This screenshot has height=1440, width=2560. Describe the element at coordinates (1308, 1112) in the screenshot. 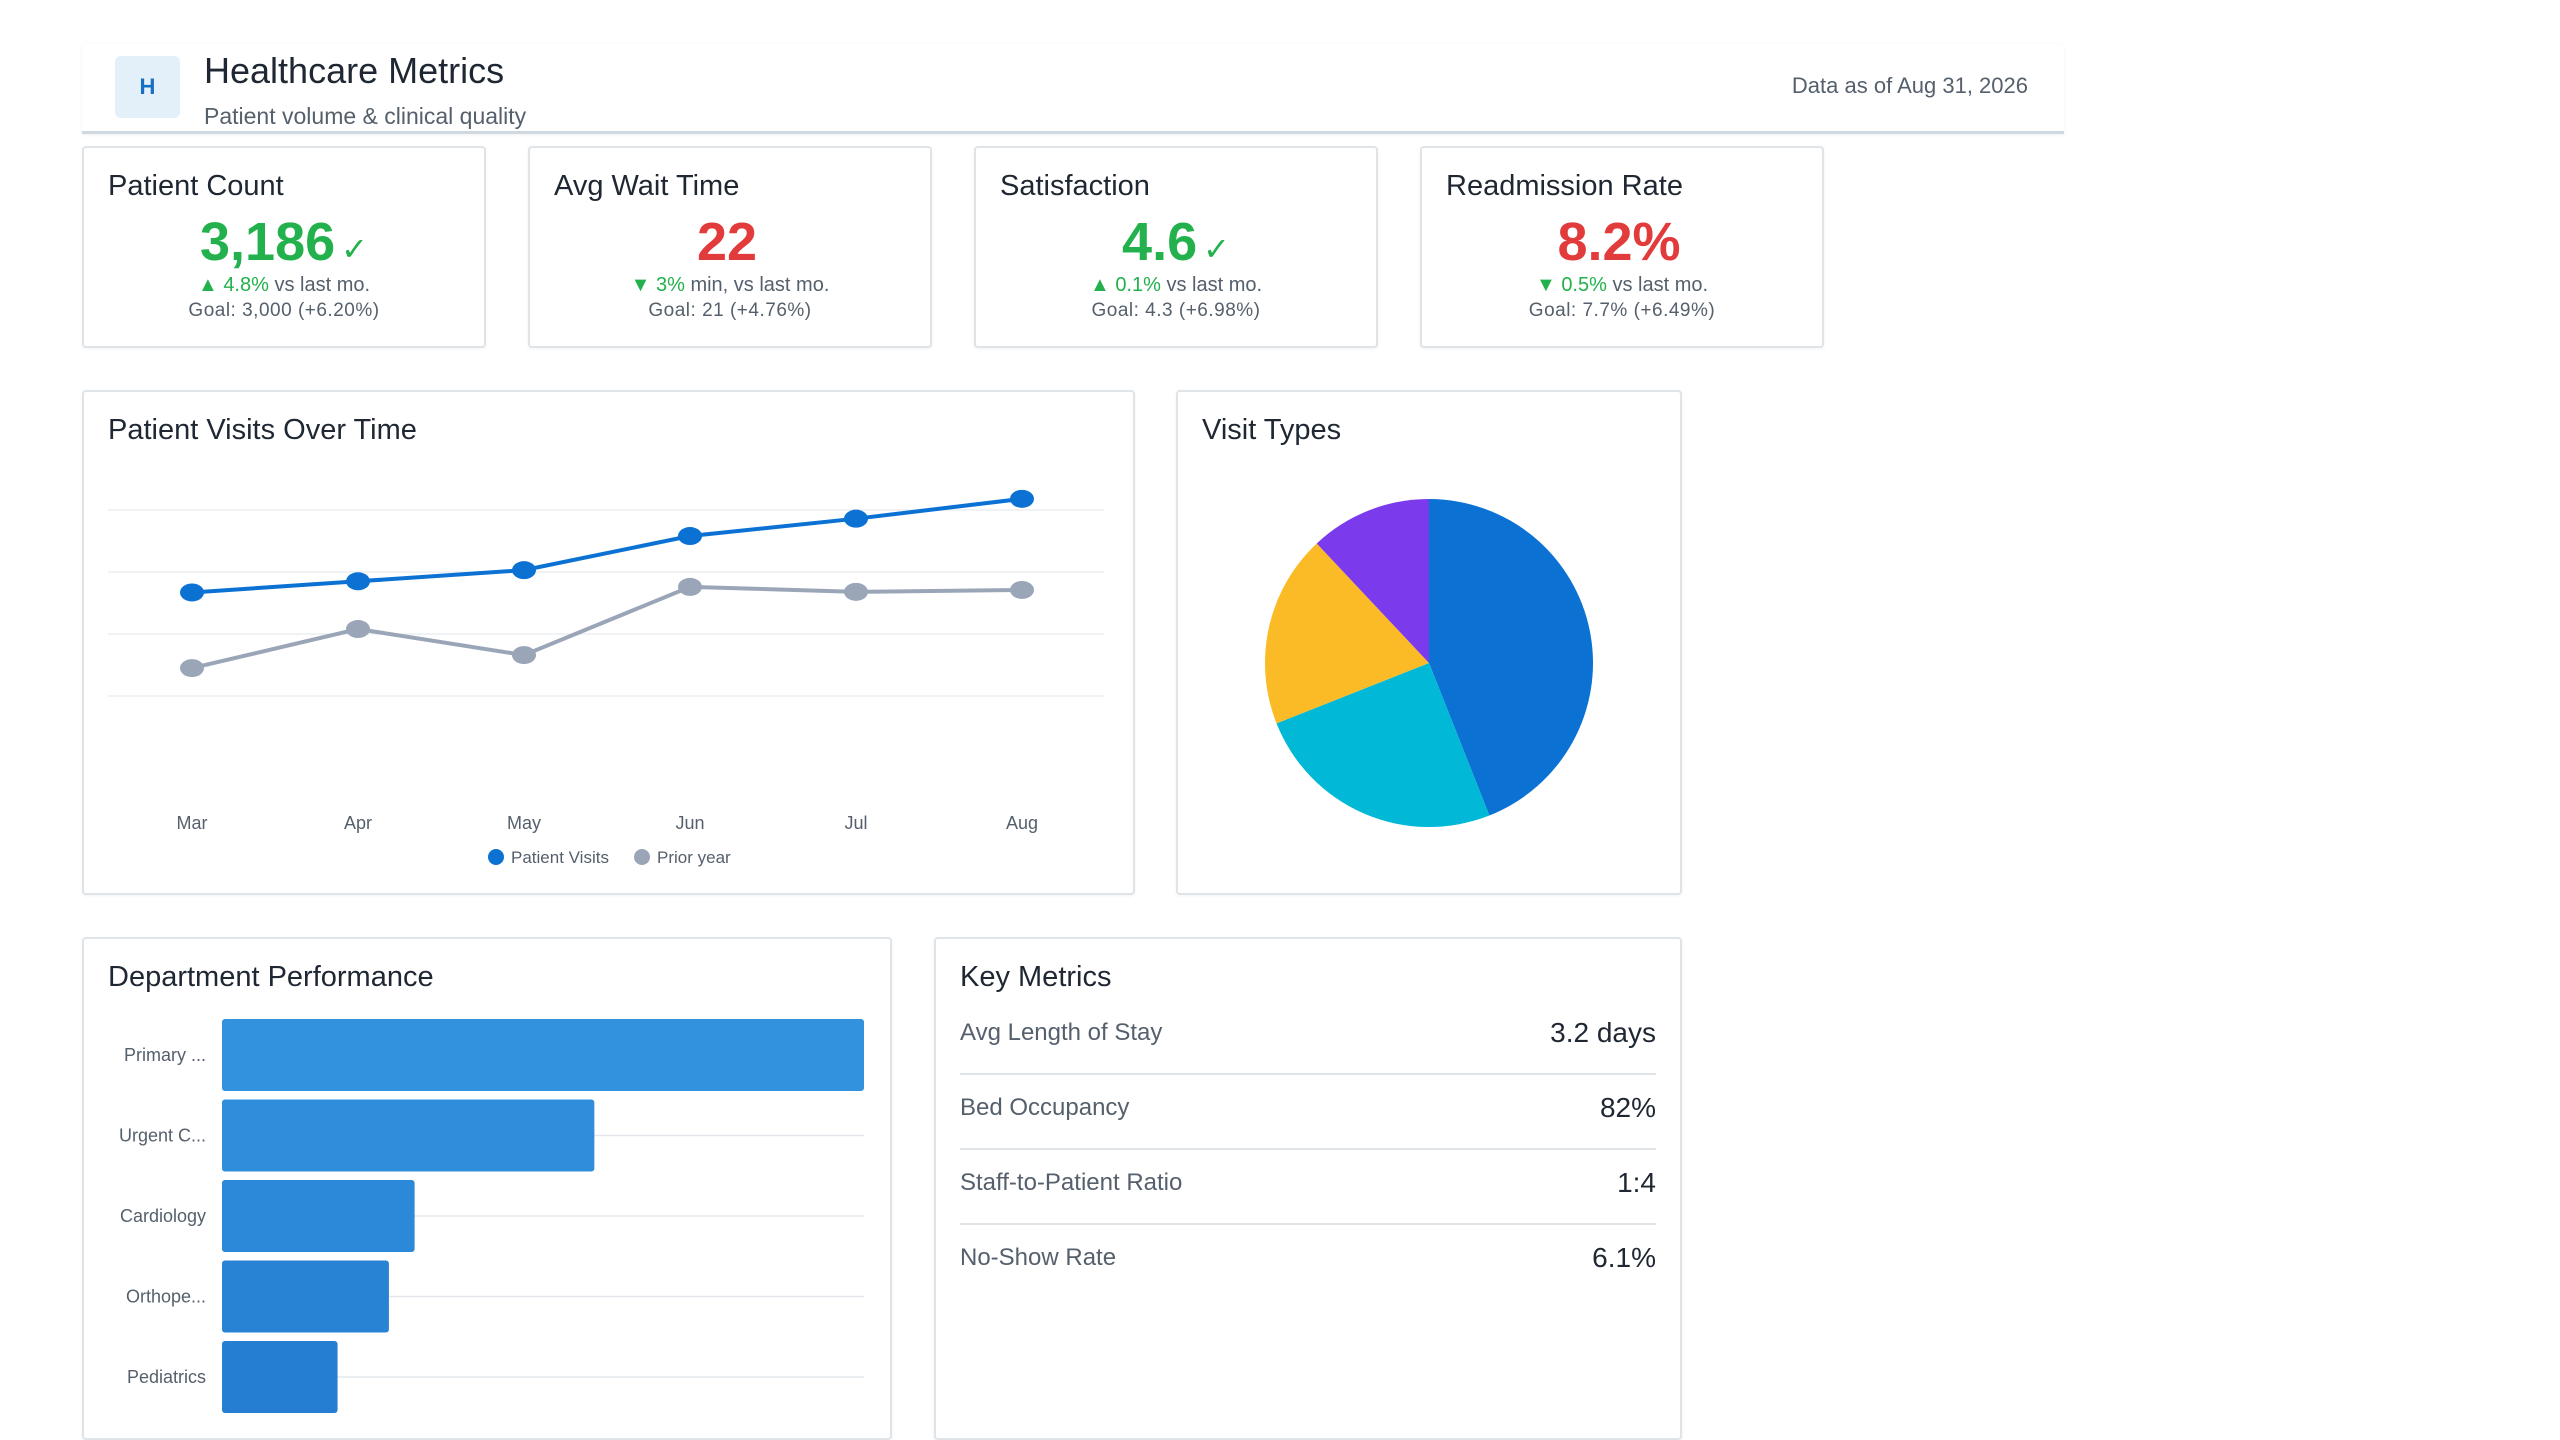

I see `key-metric-row: Bed Occupancy 82%` at that location.